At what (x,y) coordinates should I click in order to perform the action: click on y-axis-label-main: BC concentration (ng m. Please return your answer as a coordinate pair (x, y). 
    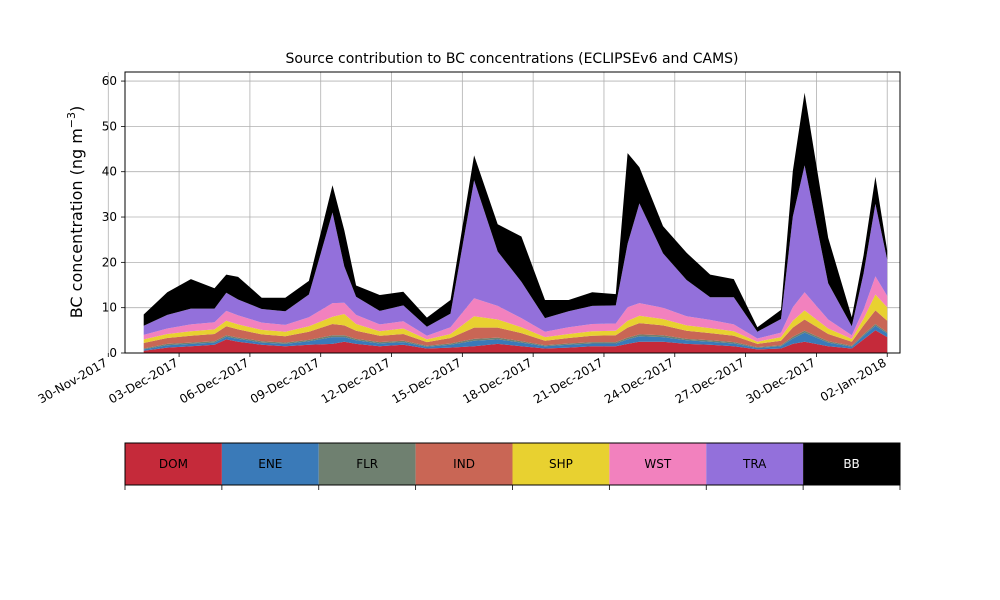
    Looking at the image, I should click on (76, 223).